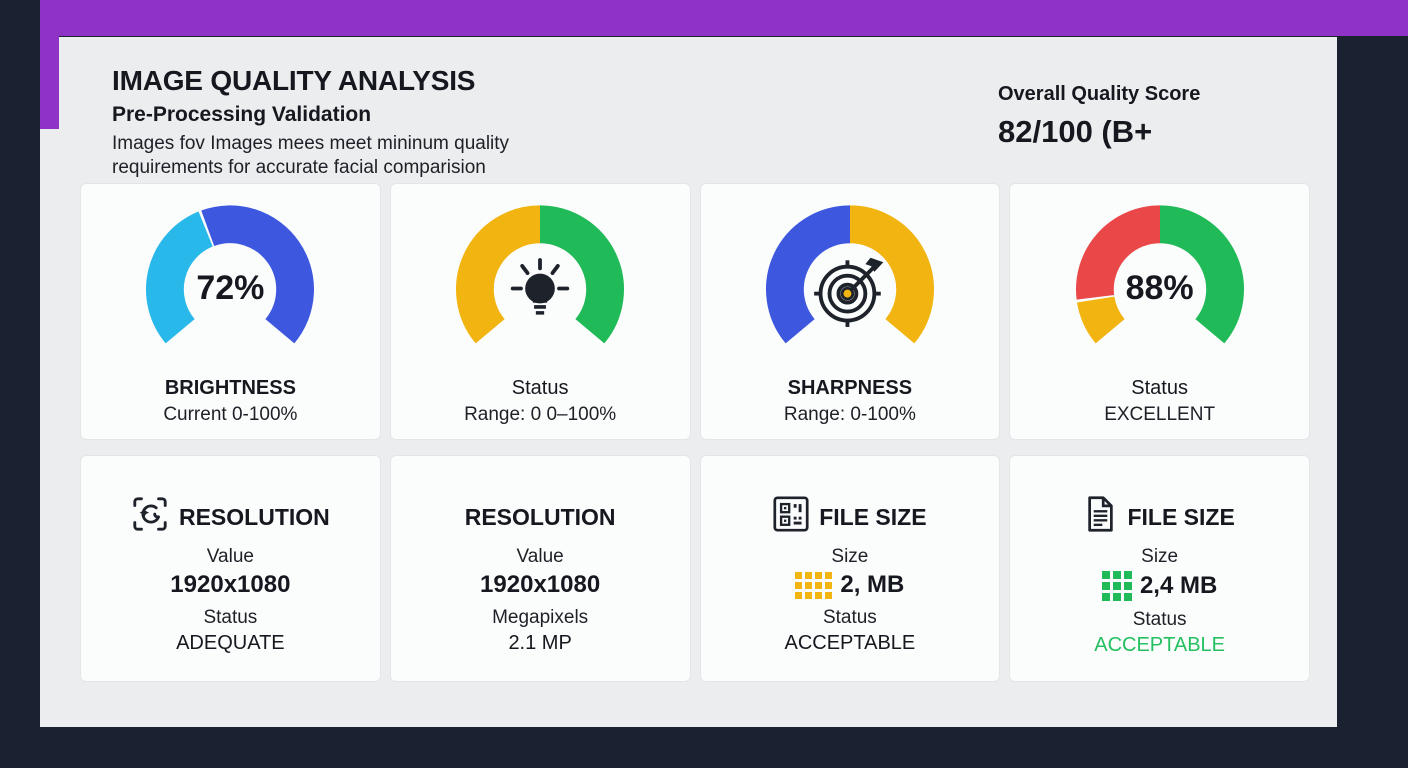 This screenshot has height=768, width=1408. What do you see at coordinates (1100, 517) in the screenshot?
I see `document-icon` at bounding box center [1100, 517].